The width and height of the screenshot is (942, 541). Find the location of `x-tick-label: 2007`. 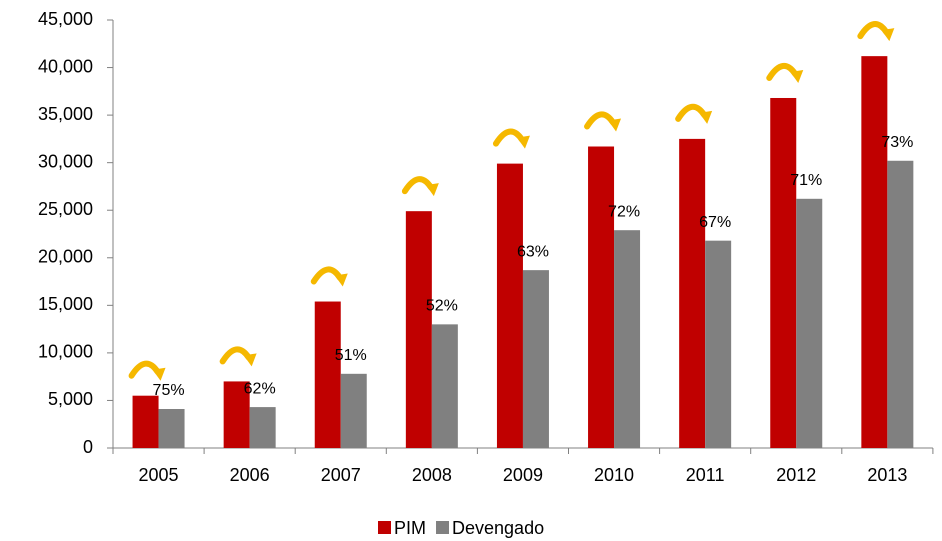

x-tick-label: 2007 is located at coordinates (341, 475).